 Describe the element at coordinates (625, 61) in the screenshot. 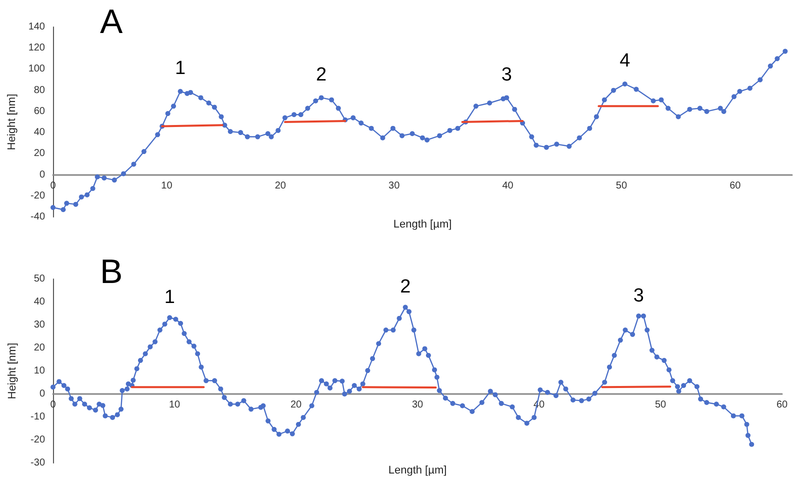

I see `annotation: 4` at that location.